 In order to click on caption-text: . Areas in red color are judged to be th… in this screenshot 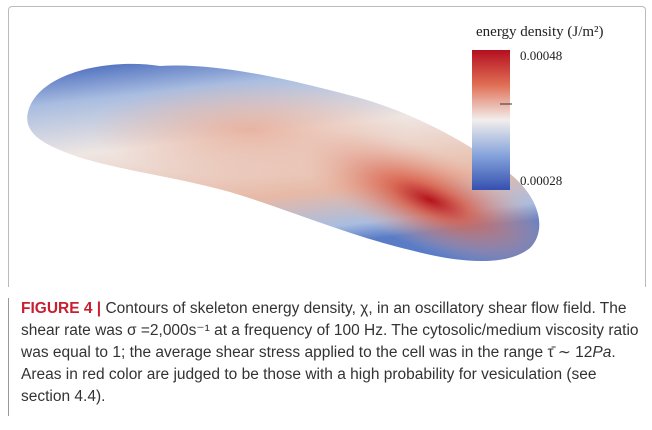, I will do `click(318, 374)`.